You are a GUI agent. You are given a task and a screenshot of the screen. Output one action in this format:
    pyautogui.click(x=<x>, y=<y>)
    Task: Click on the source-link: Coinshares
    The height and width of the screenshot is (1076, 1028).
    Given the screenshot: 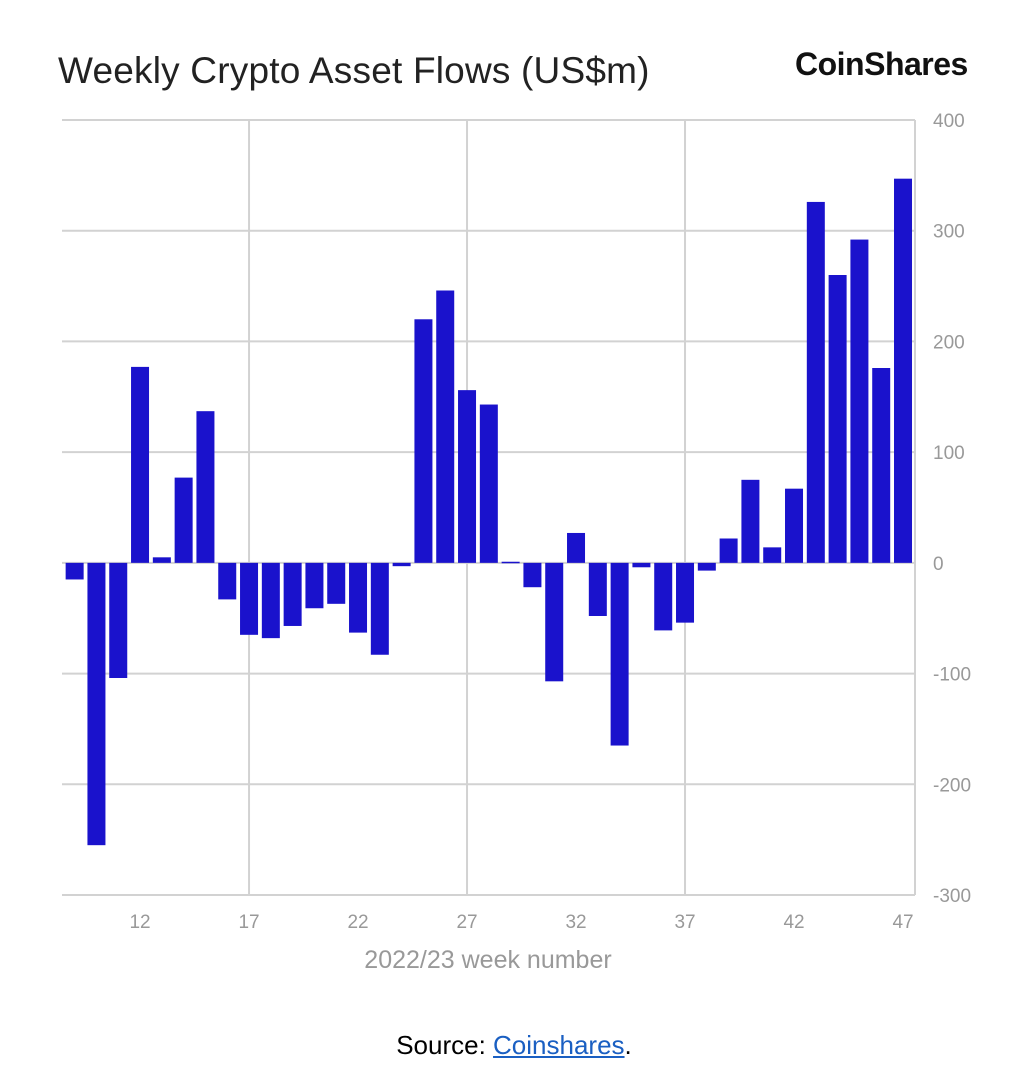 What is the action you would take?
    pyautogui.click(x=559, y=1045)
    